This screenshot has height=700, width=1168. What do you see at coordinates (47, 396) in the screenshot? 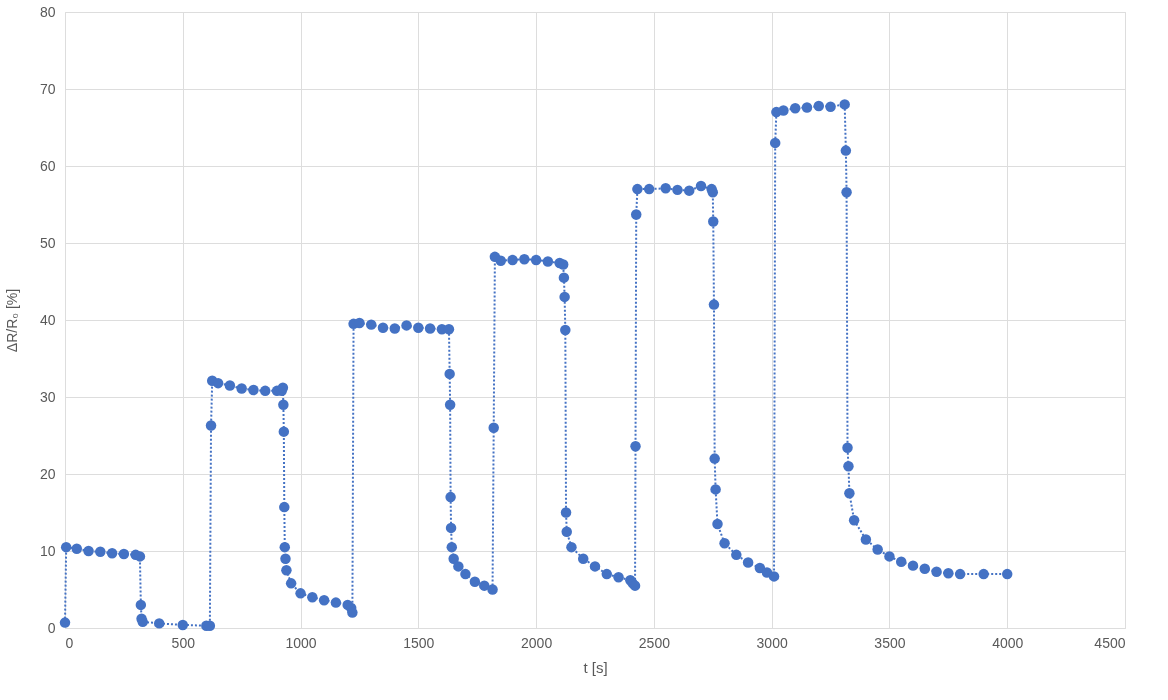
I see `y-tick-label: 30` at bounding box center [47, 396].